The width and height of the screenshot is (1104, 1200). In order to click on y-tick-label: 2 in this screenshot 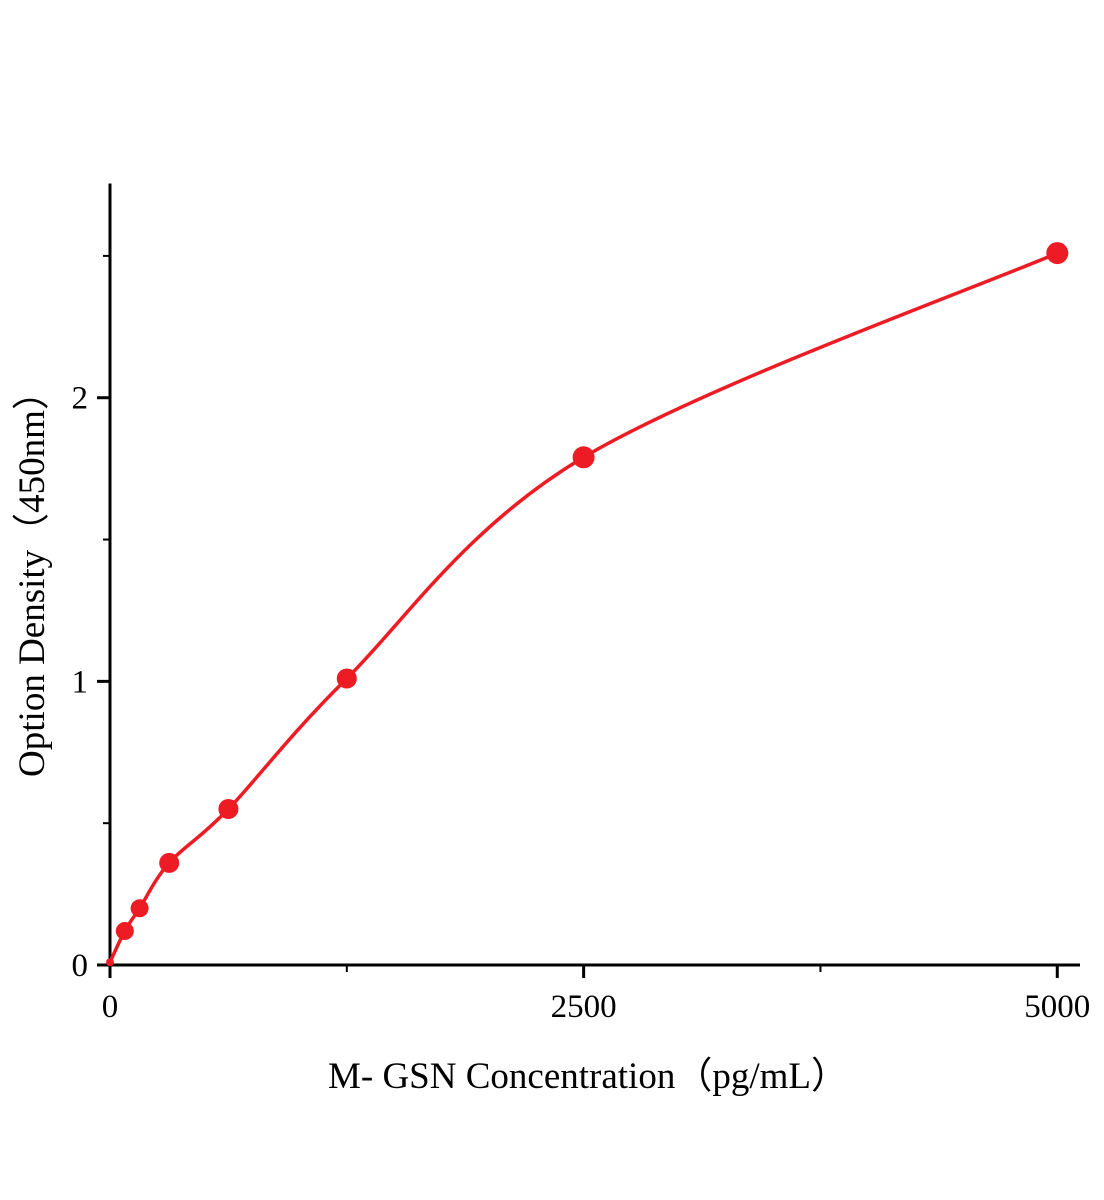, I will do `click(80, 399)`.